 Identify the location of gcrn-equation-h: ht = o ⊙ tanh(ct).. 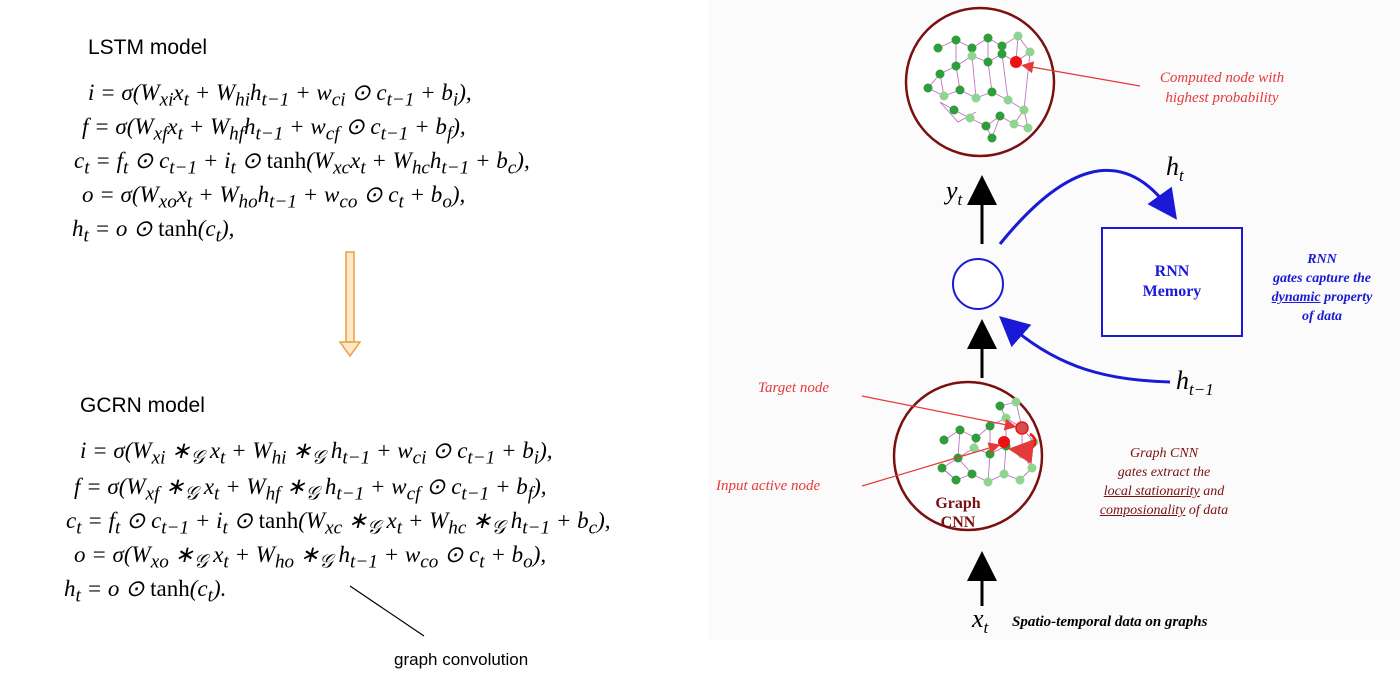
(145, 591).